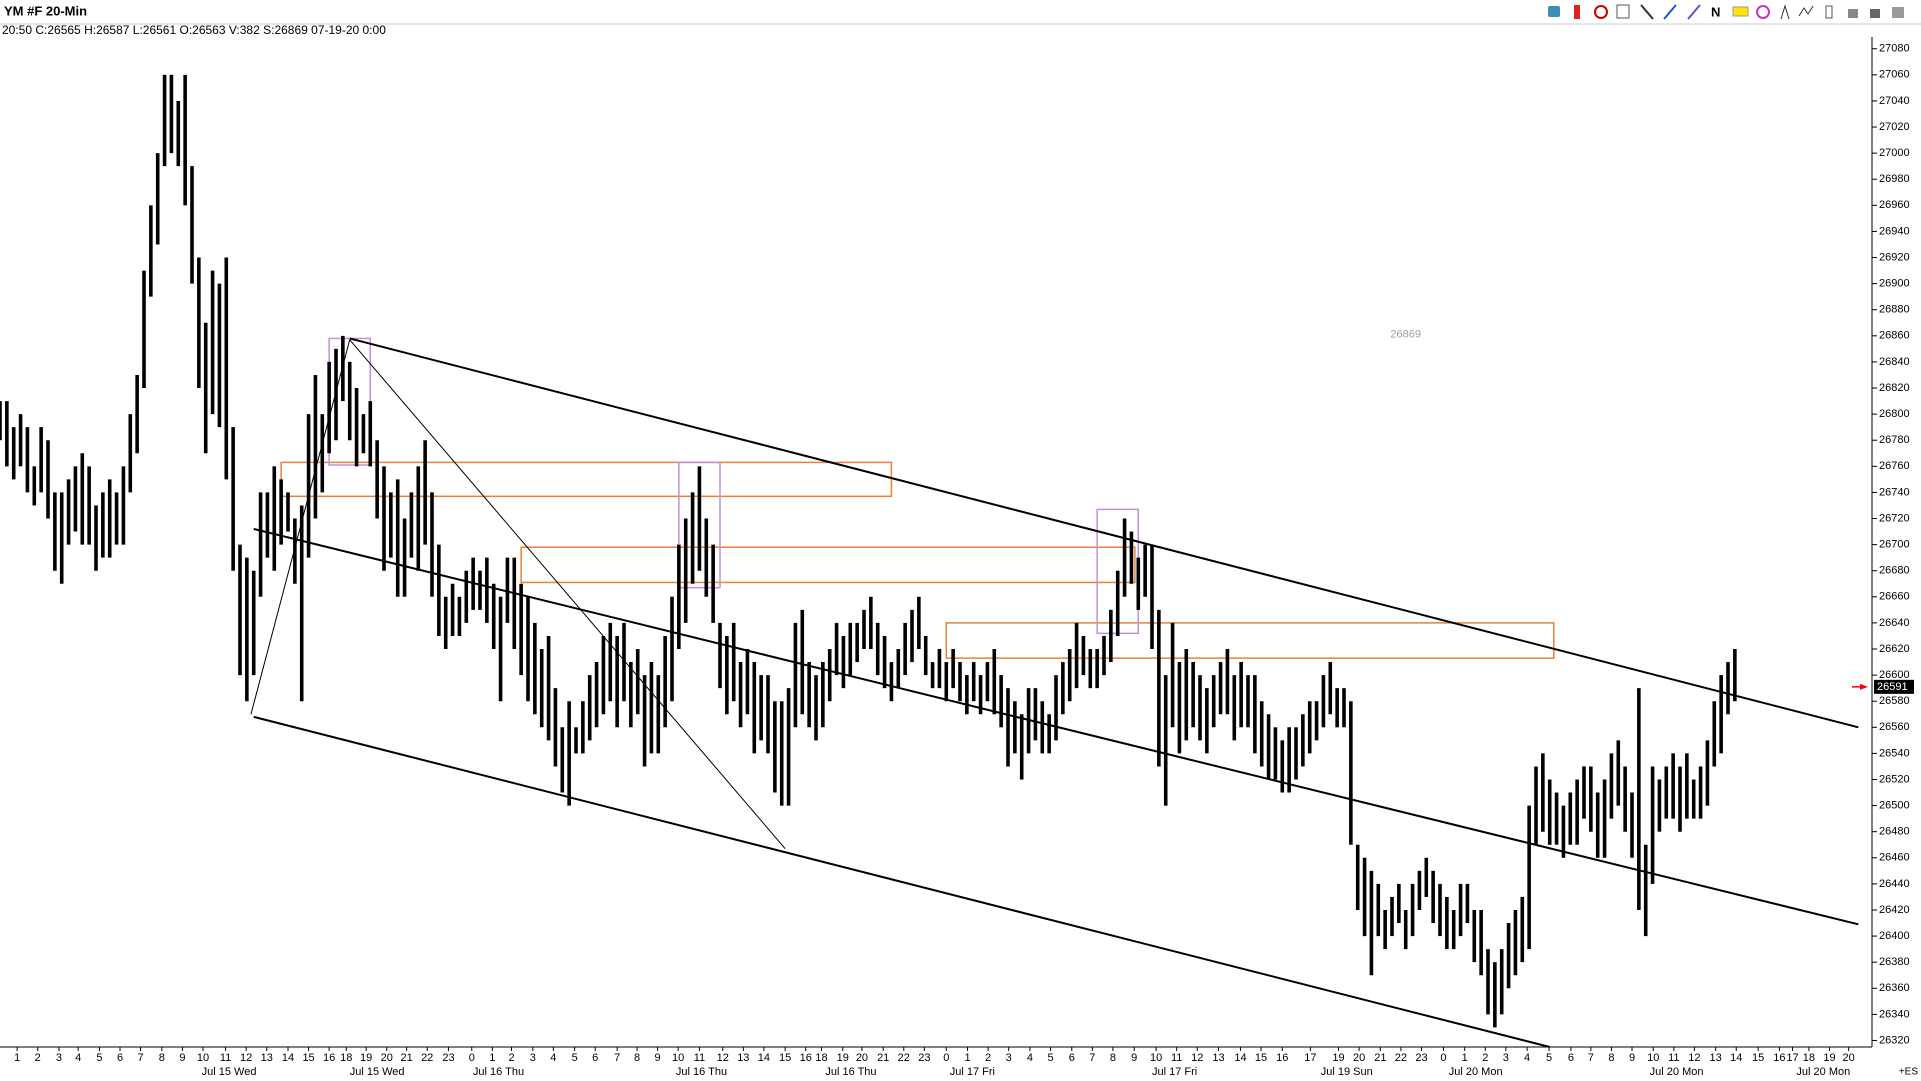 The image size is (1921, 1081). What do you see at coordinates (1894, 623) in the screenshot?
I see `y-tick-label: 26640` at bounding box center [1894, 623].